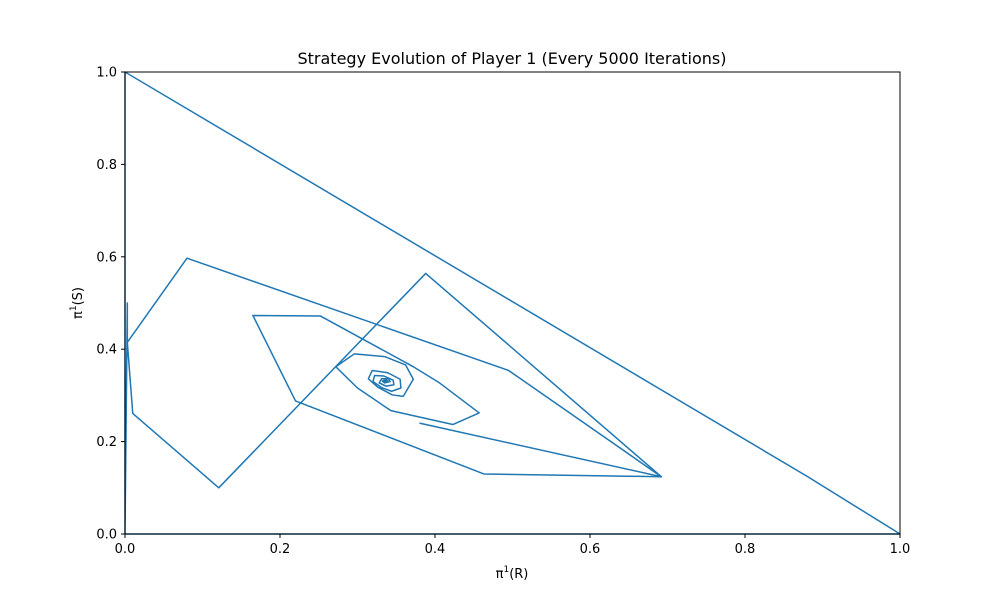  I want to click on x-tick-label: 0.2, so click(280, 549).